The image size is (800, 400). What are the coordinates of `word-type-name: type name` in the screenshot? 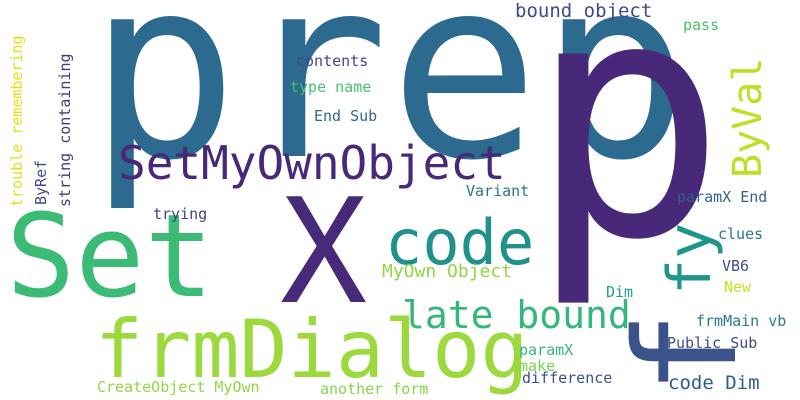 It's located at (331, 87).